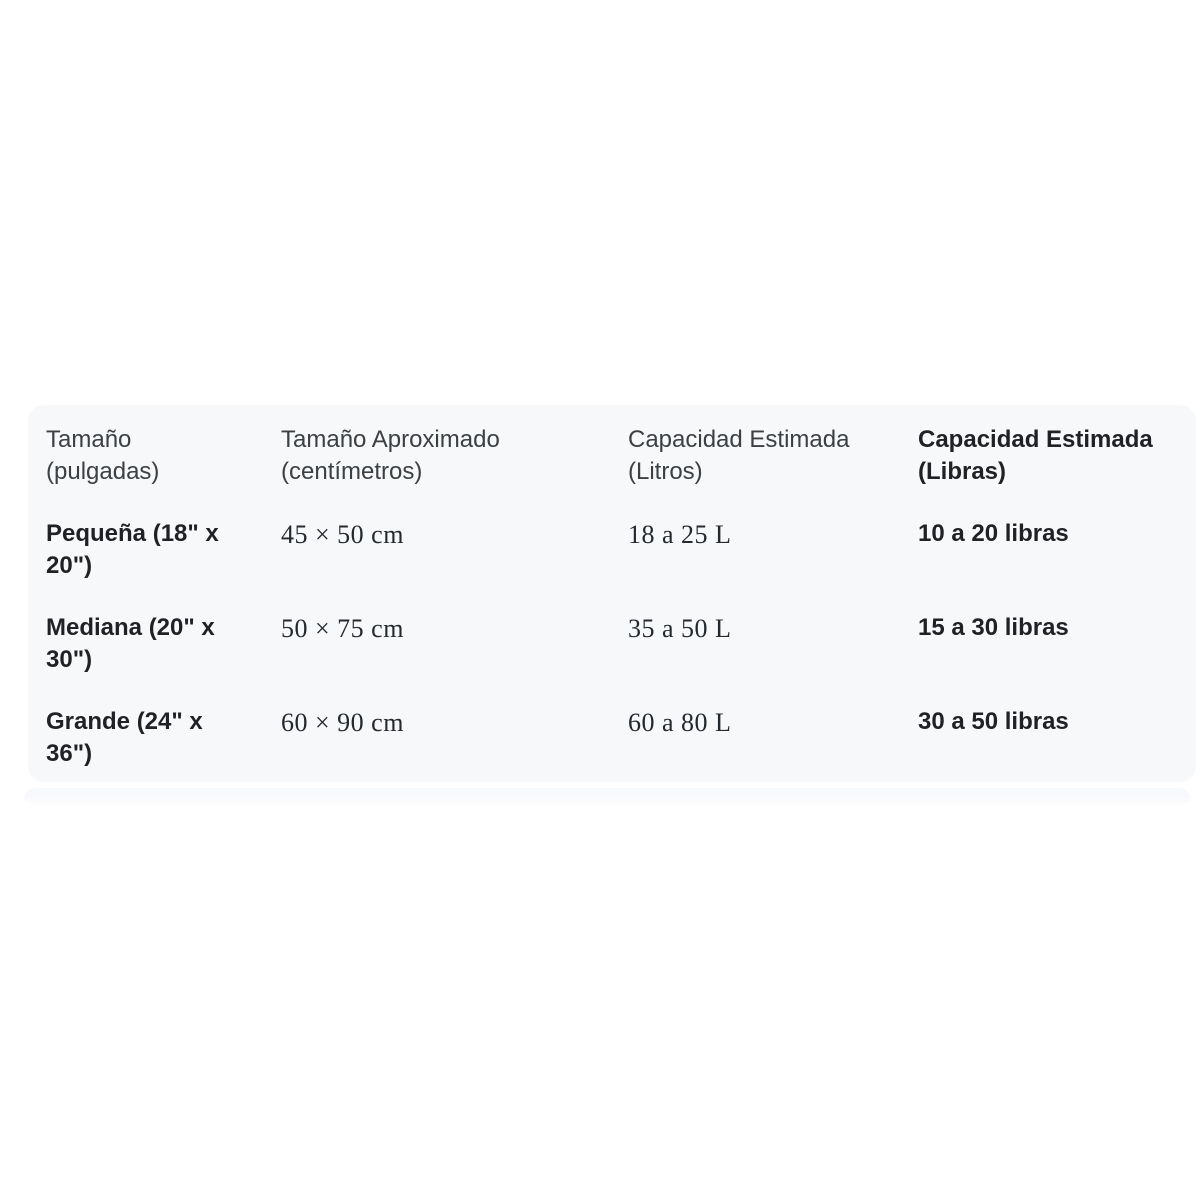 This screenshot has height=1200, width=1200. What do you see at coordinates (454, 534) in the screenshot?
I see `cell-size-cm: 45 × 50 cm` at bounding box center [454, 534].